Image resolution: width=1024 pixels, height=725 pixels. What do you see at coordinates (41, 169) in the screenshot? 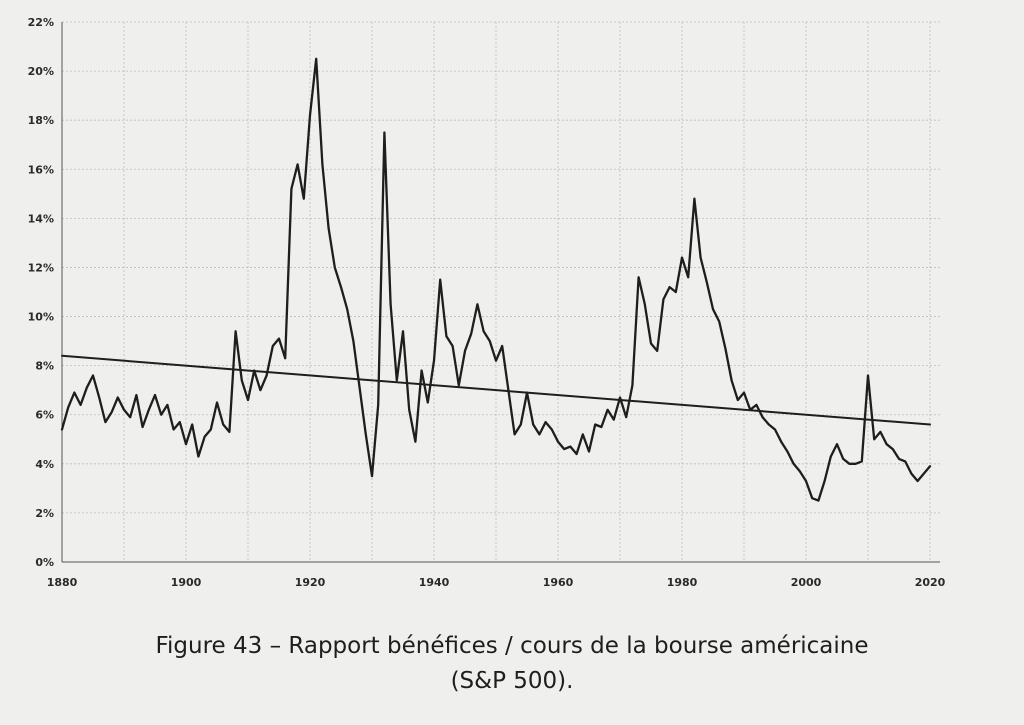
I see `y-tick-label: 16%` at bounding box center [41, 169].